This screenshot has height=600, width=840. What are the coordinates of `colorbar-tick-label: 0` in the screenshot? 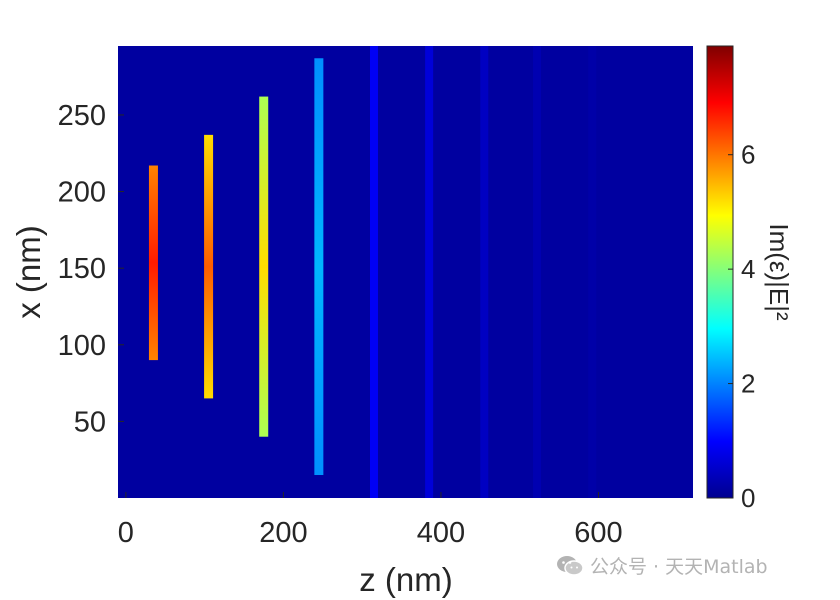 It's located at (748, 498).